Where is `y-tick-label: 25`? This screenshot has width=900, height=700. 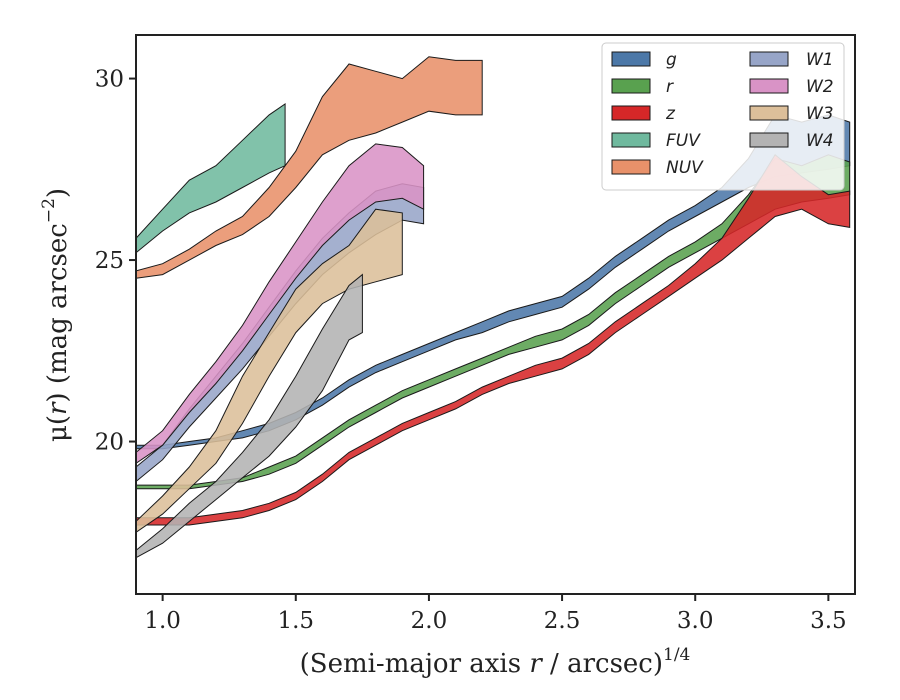
y-tick-label: 25 is located at coordinates (109, 261).